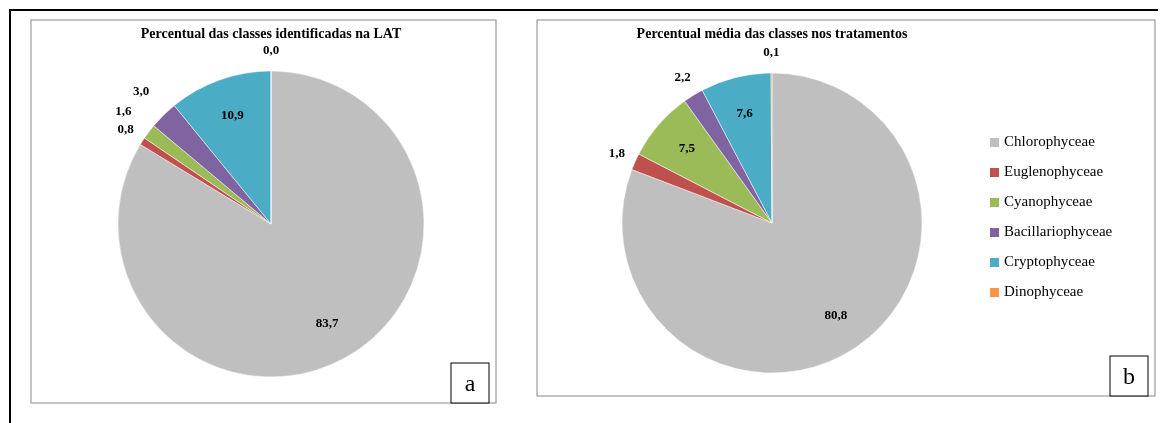 The height and width of the screenshot is (423, 1160). Describe the element at coordinates (1050, 261) in the screenshot. I see `legend-label: Cryptophyceae` at that location.